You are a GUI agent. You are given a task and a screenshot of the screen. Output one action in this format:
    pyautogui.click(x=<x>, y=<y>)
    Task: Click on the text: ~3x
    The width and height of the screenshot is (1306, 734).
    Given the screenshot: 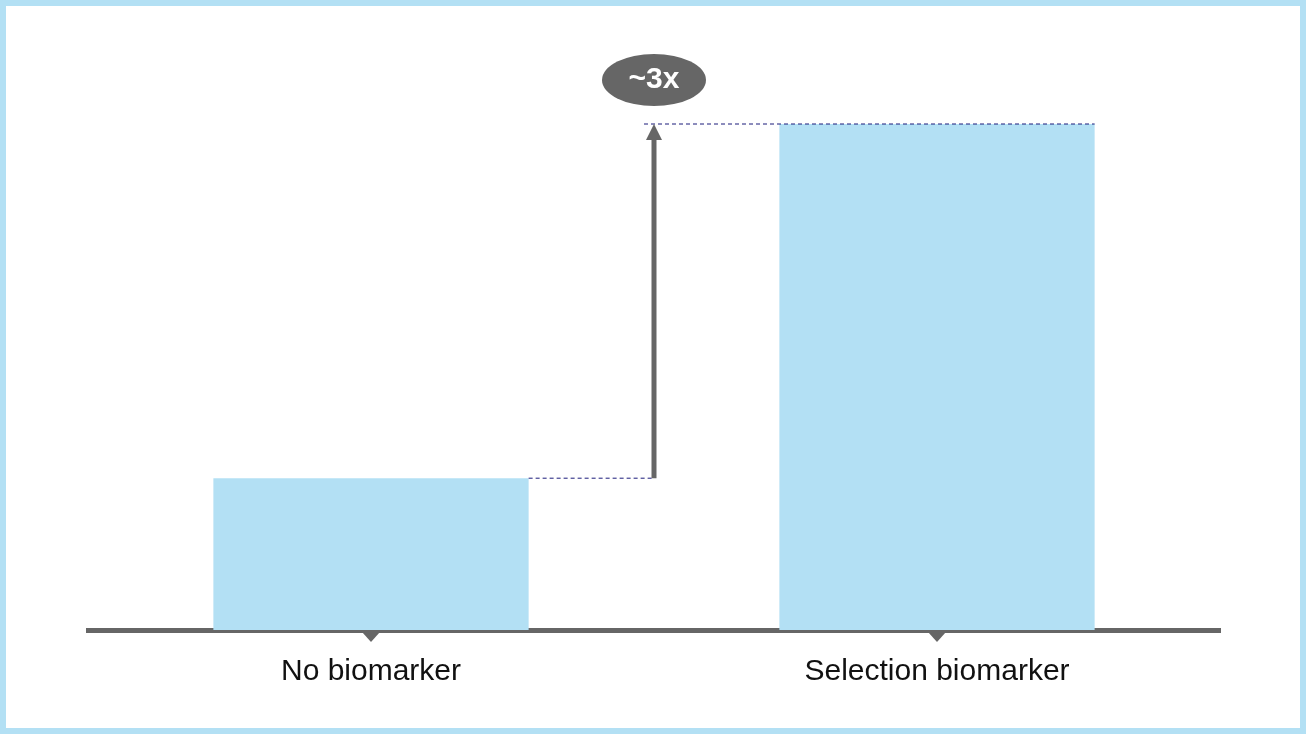 What is the action you would take?
    pyautogui.click(x=654, y=78)
    